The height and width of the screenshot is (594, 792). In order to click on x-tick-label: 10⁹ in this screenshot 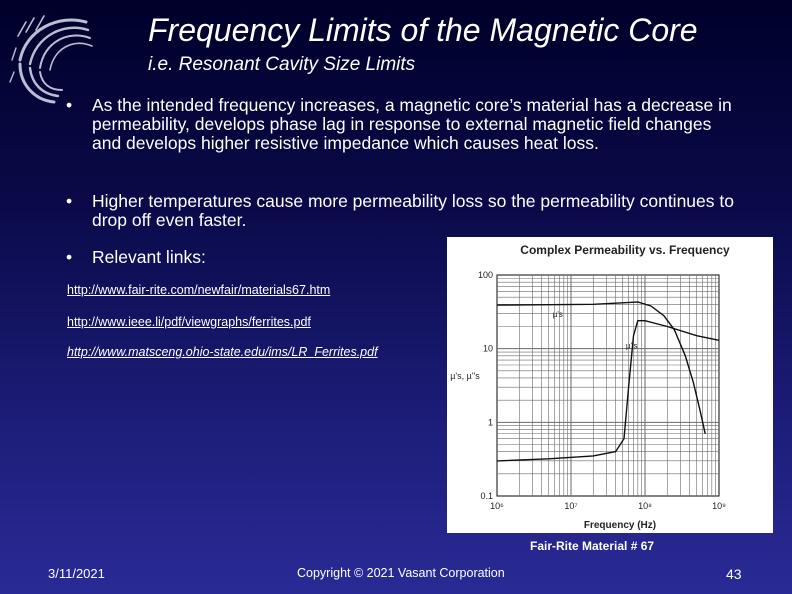, I will do `click(719, 506)`.